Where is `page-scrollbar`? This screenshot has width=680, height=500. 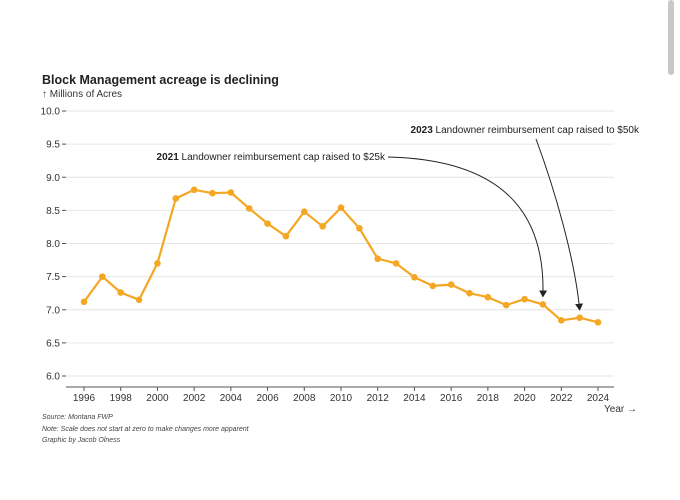 page-scrollbar is located at coordinates (671, 37).